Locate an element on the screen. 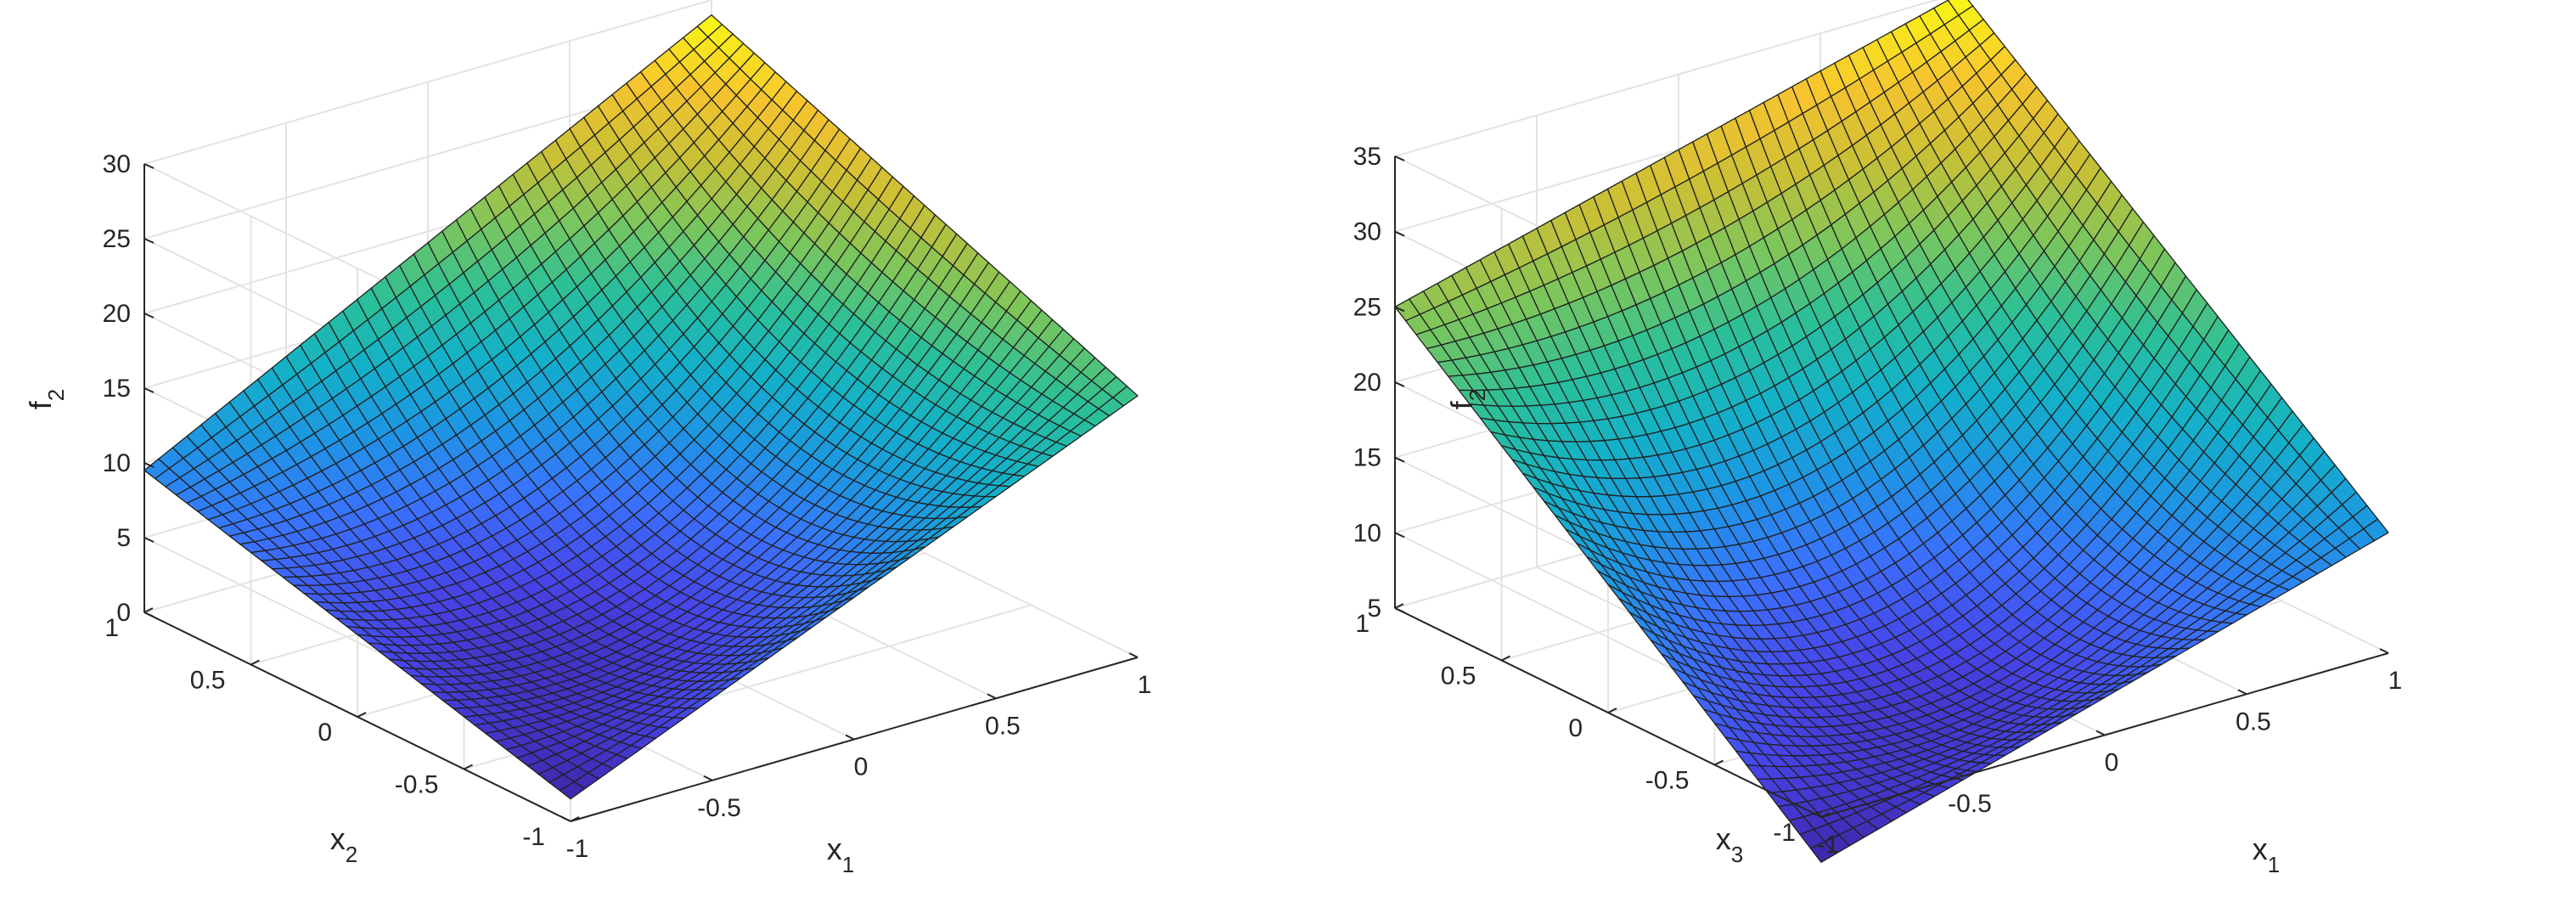  left-plot-z-tick-label: 30 is located at coordinates (117, 164).